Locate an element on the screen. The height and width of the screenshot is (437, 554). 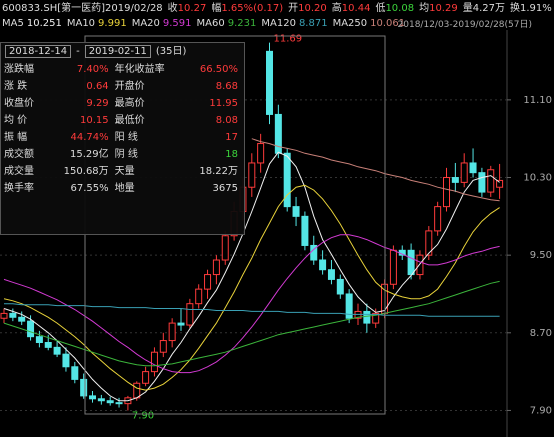
stats-row: 涨跌幅 7.40% 年化收益率 66.50% is located at coordinates (124, 69).